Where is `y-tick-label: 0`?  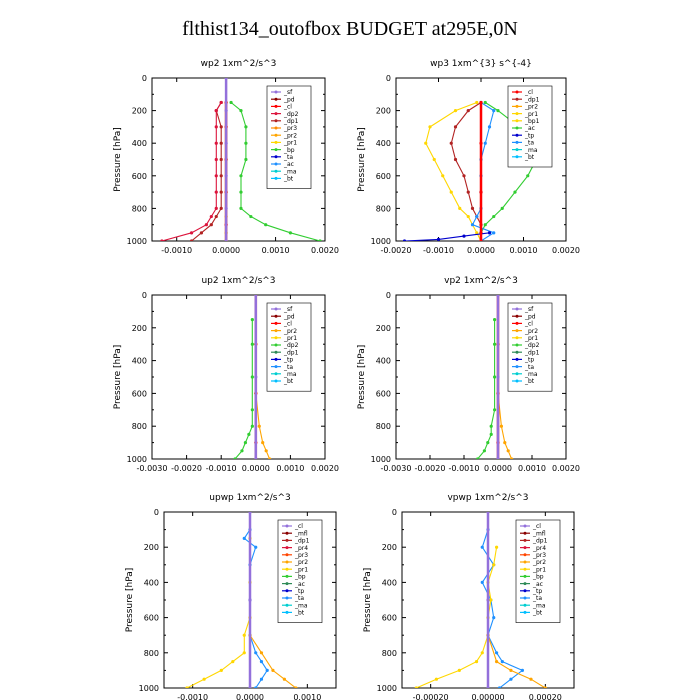
y-tick-label: 0 is located at coordinates (394, 512).